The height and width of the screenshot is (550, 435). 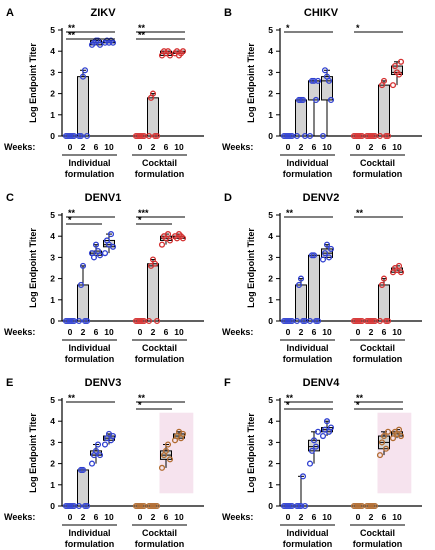 I want to click on panel-title: DENV2, so click(x=321, y=198).